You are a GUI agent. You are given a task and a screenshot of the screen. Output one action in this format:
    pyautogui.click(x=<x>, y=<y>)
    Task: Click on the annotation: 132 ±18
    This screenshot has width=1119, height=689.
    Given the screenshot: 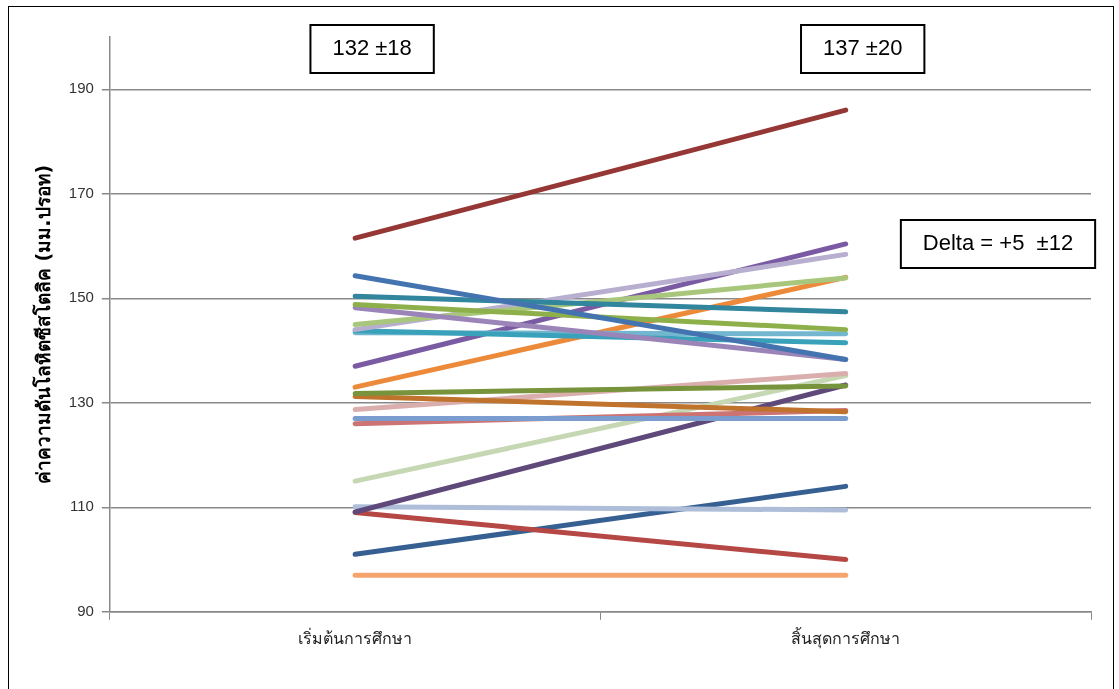 What is the action you would take?
    pyautogui.click(x=372, y=48)
    